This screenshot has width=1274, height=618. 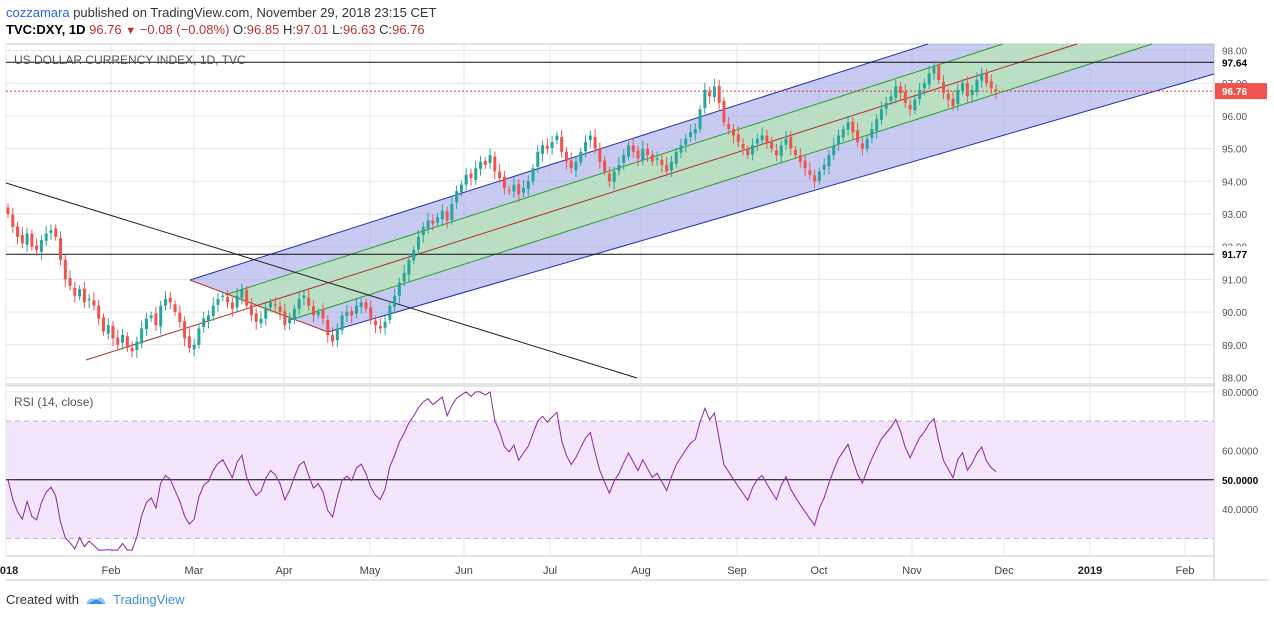 I want to click on tradingview-link: TradingView, so click(x=148, y=599).